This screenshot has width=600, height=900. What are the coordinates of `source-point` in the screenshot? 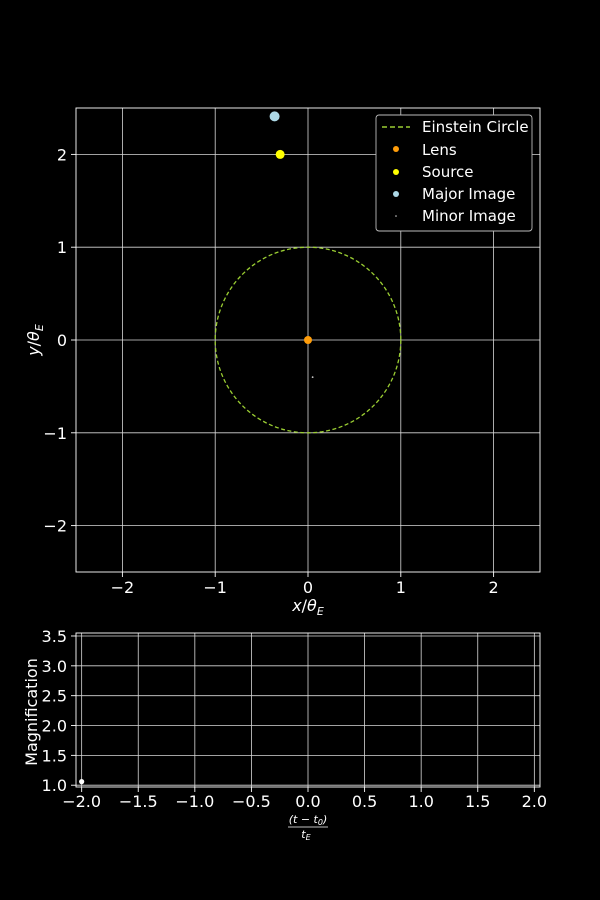 It's located at (280, 154).